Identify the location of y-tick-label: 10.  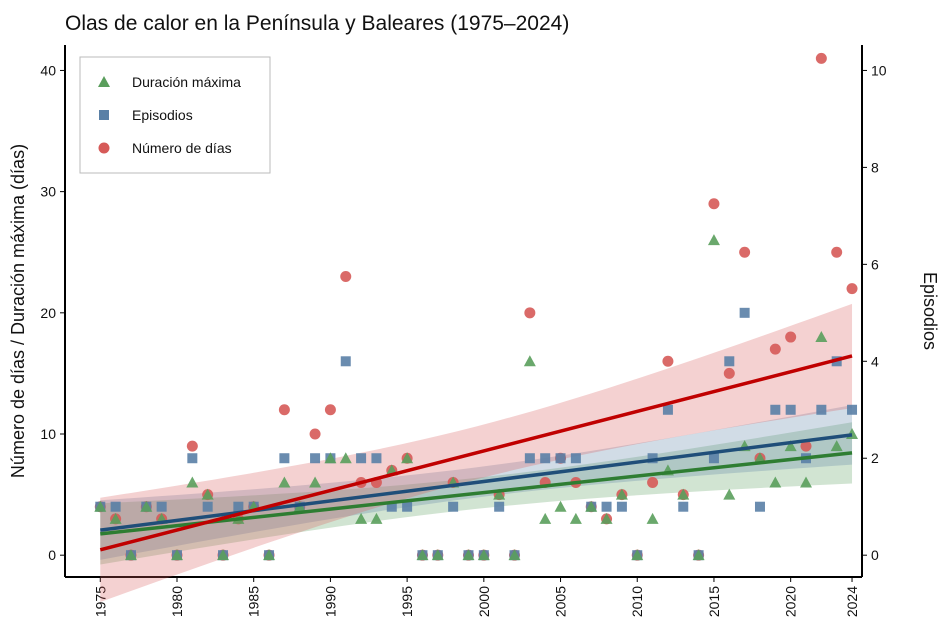
(48, 434).